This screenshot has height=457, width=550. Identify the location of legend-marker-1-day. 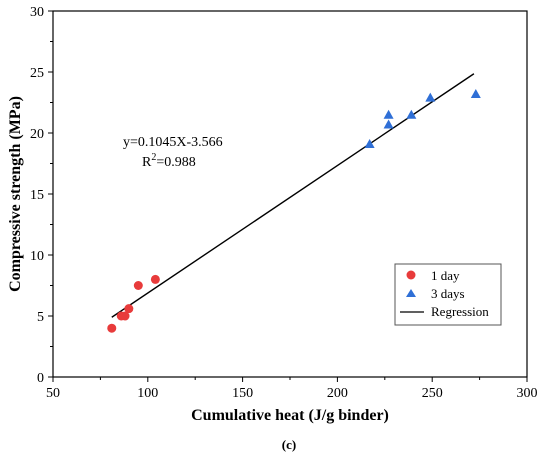
(411, 275).